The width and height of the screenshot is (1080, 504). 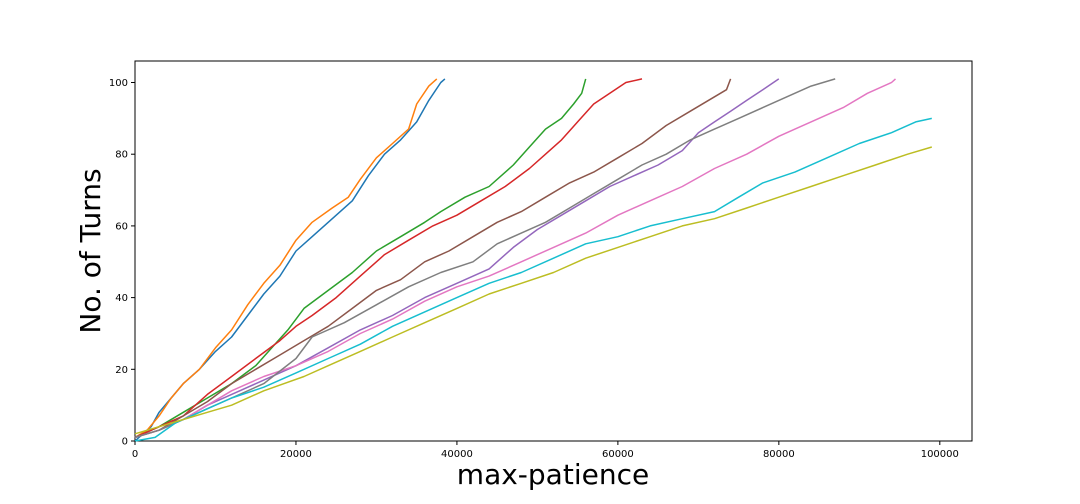 I want to click on x-tick-label: 0, so click(x=135, y=454).